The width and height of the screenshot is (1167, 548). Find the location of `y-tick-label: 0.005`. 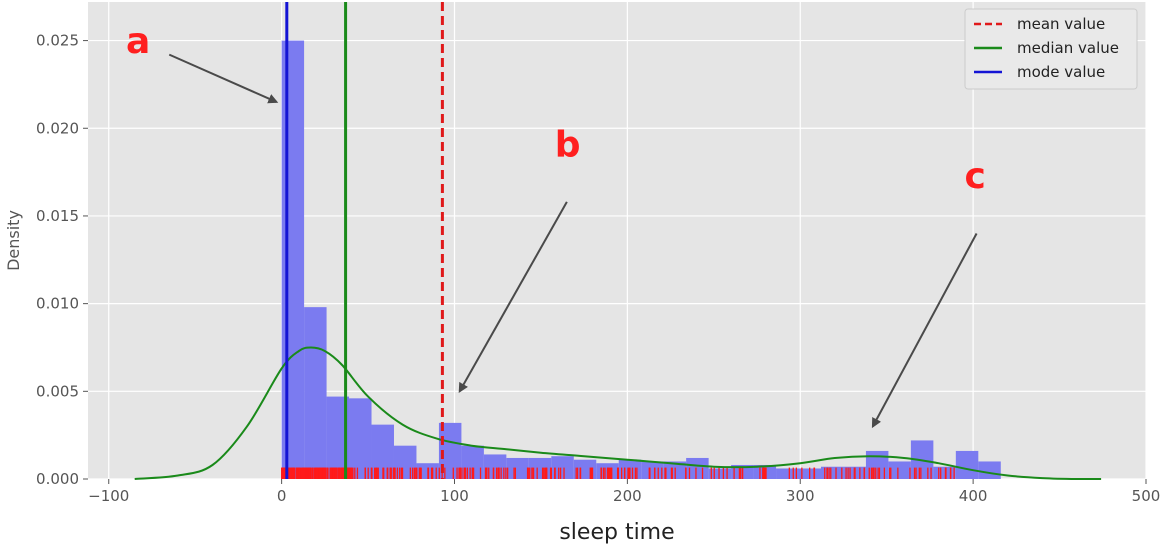

y-tick-label: 0.005 is located at coordinates (57, 391).